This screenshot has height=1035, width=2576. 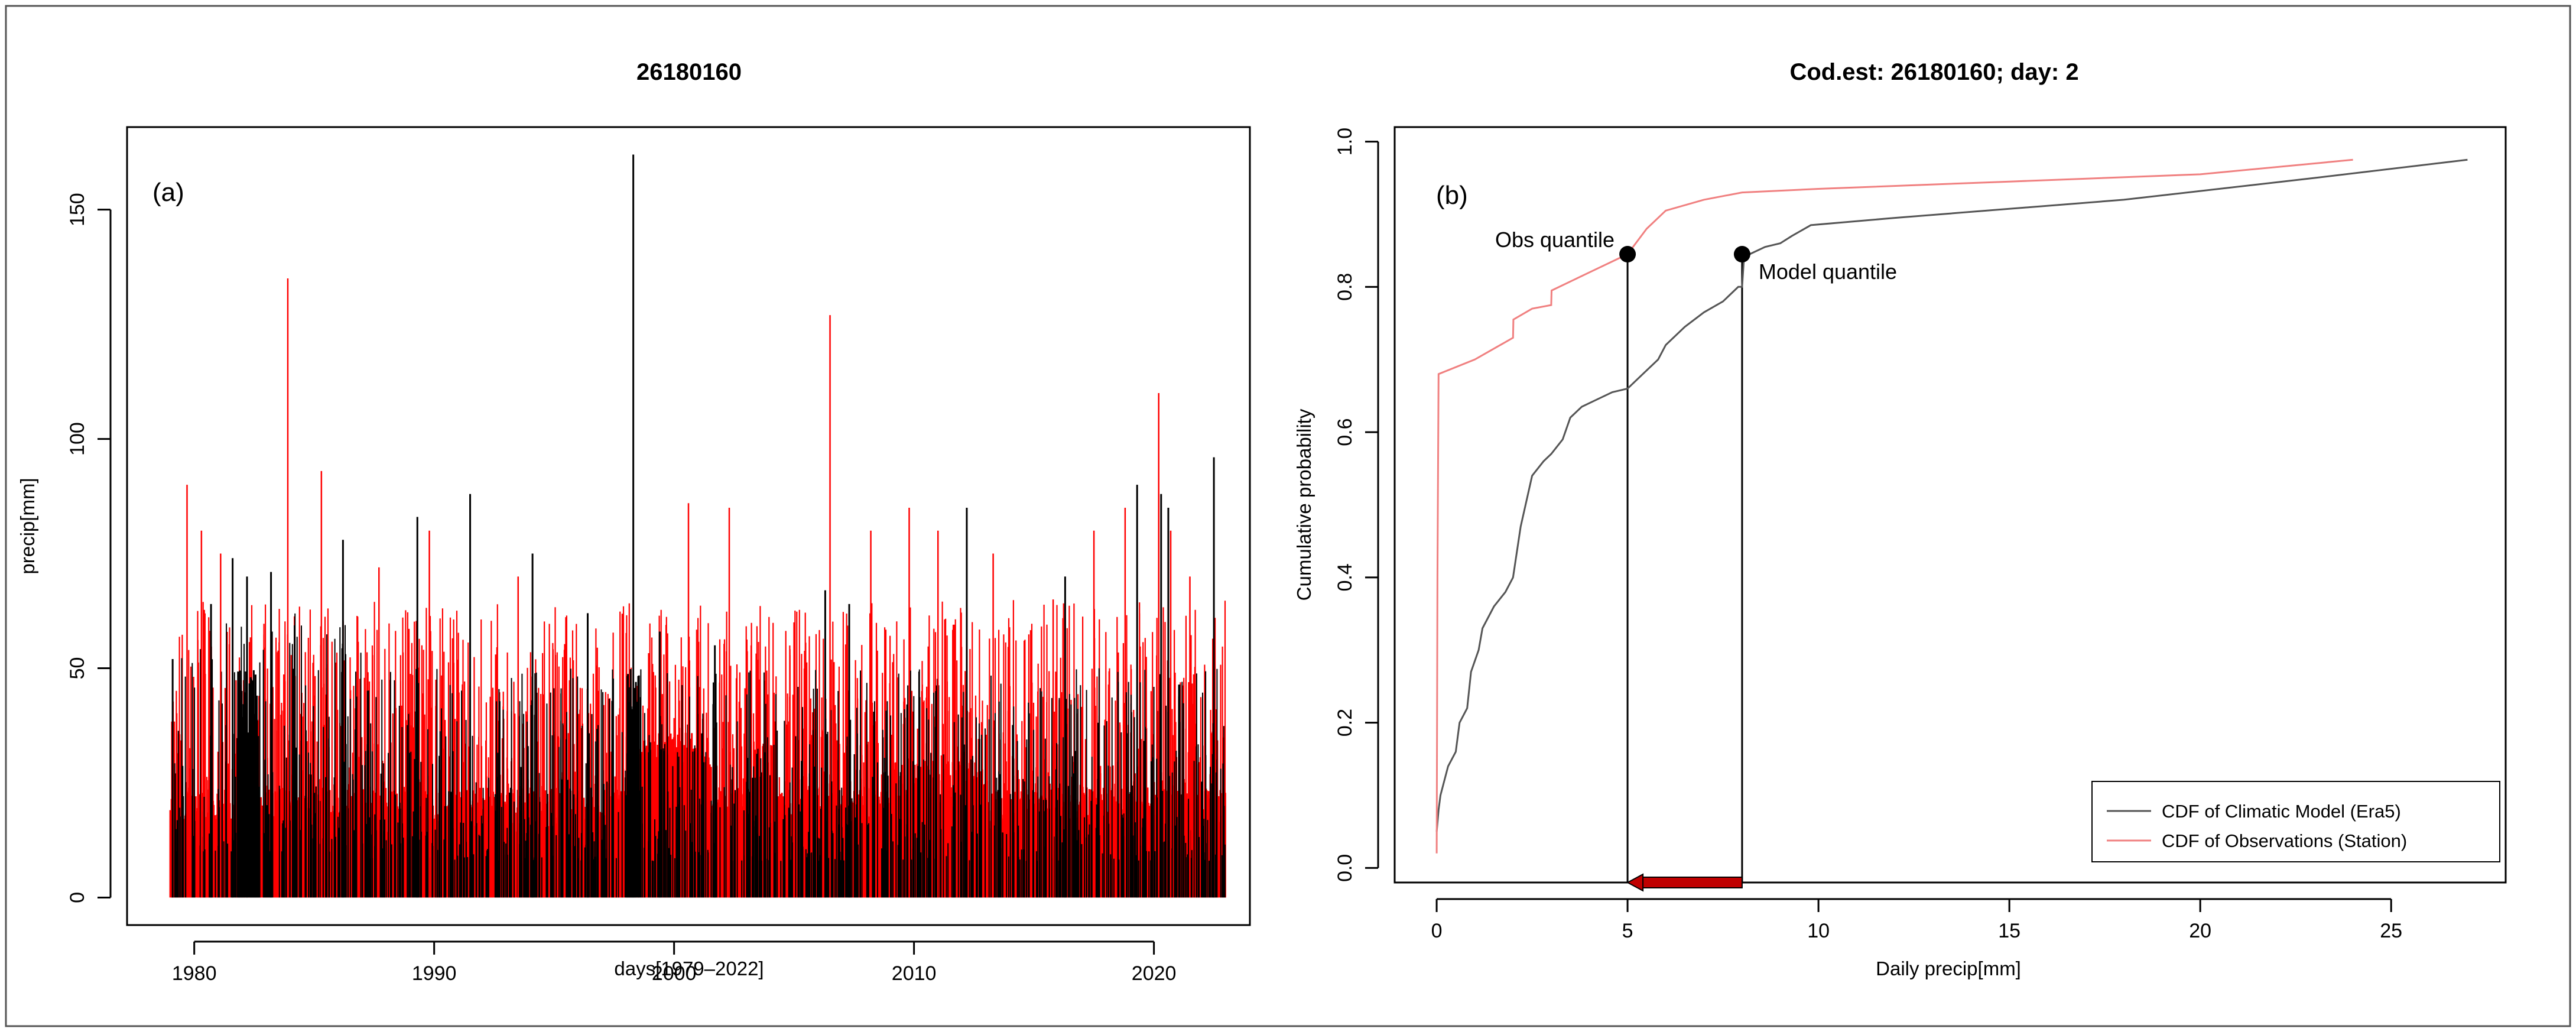 I want to click on chart-title-a: 26180160, so click(x=689, y=72).